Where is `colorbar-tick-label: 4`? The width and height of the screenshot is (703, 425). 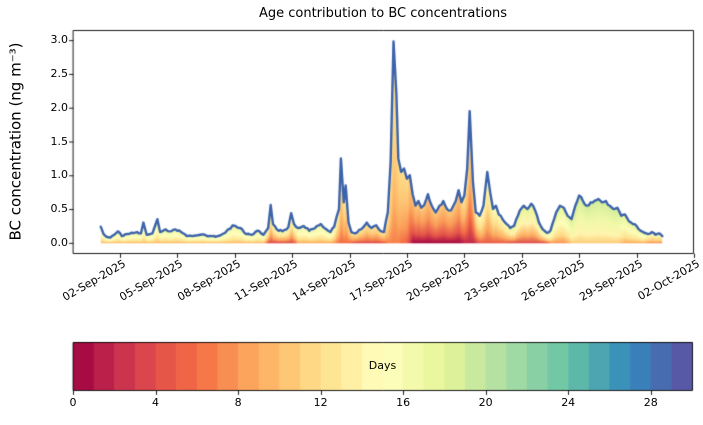
colorbar-tick-label: 4 is located at coordinates (156, 402).